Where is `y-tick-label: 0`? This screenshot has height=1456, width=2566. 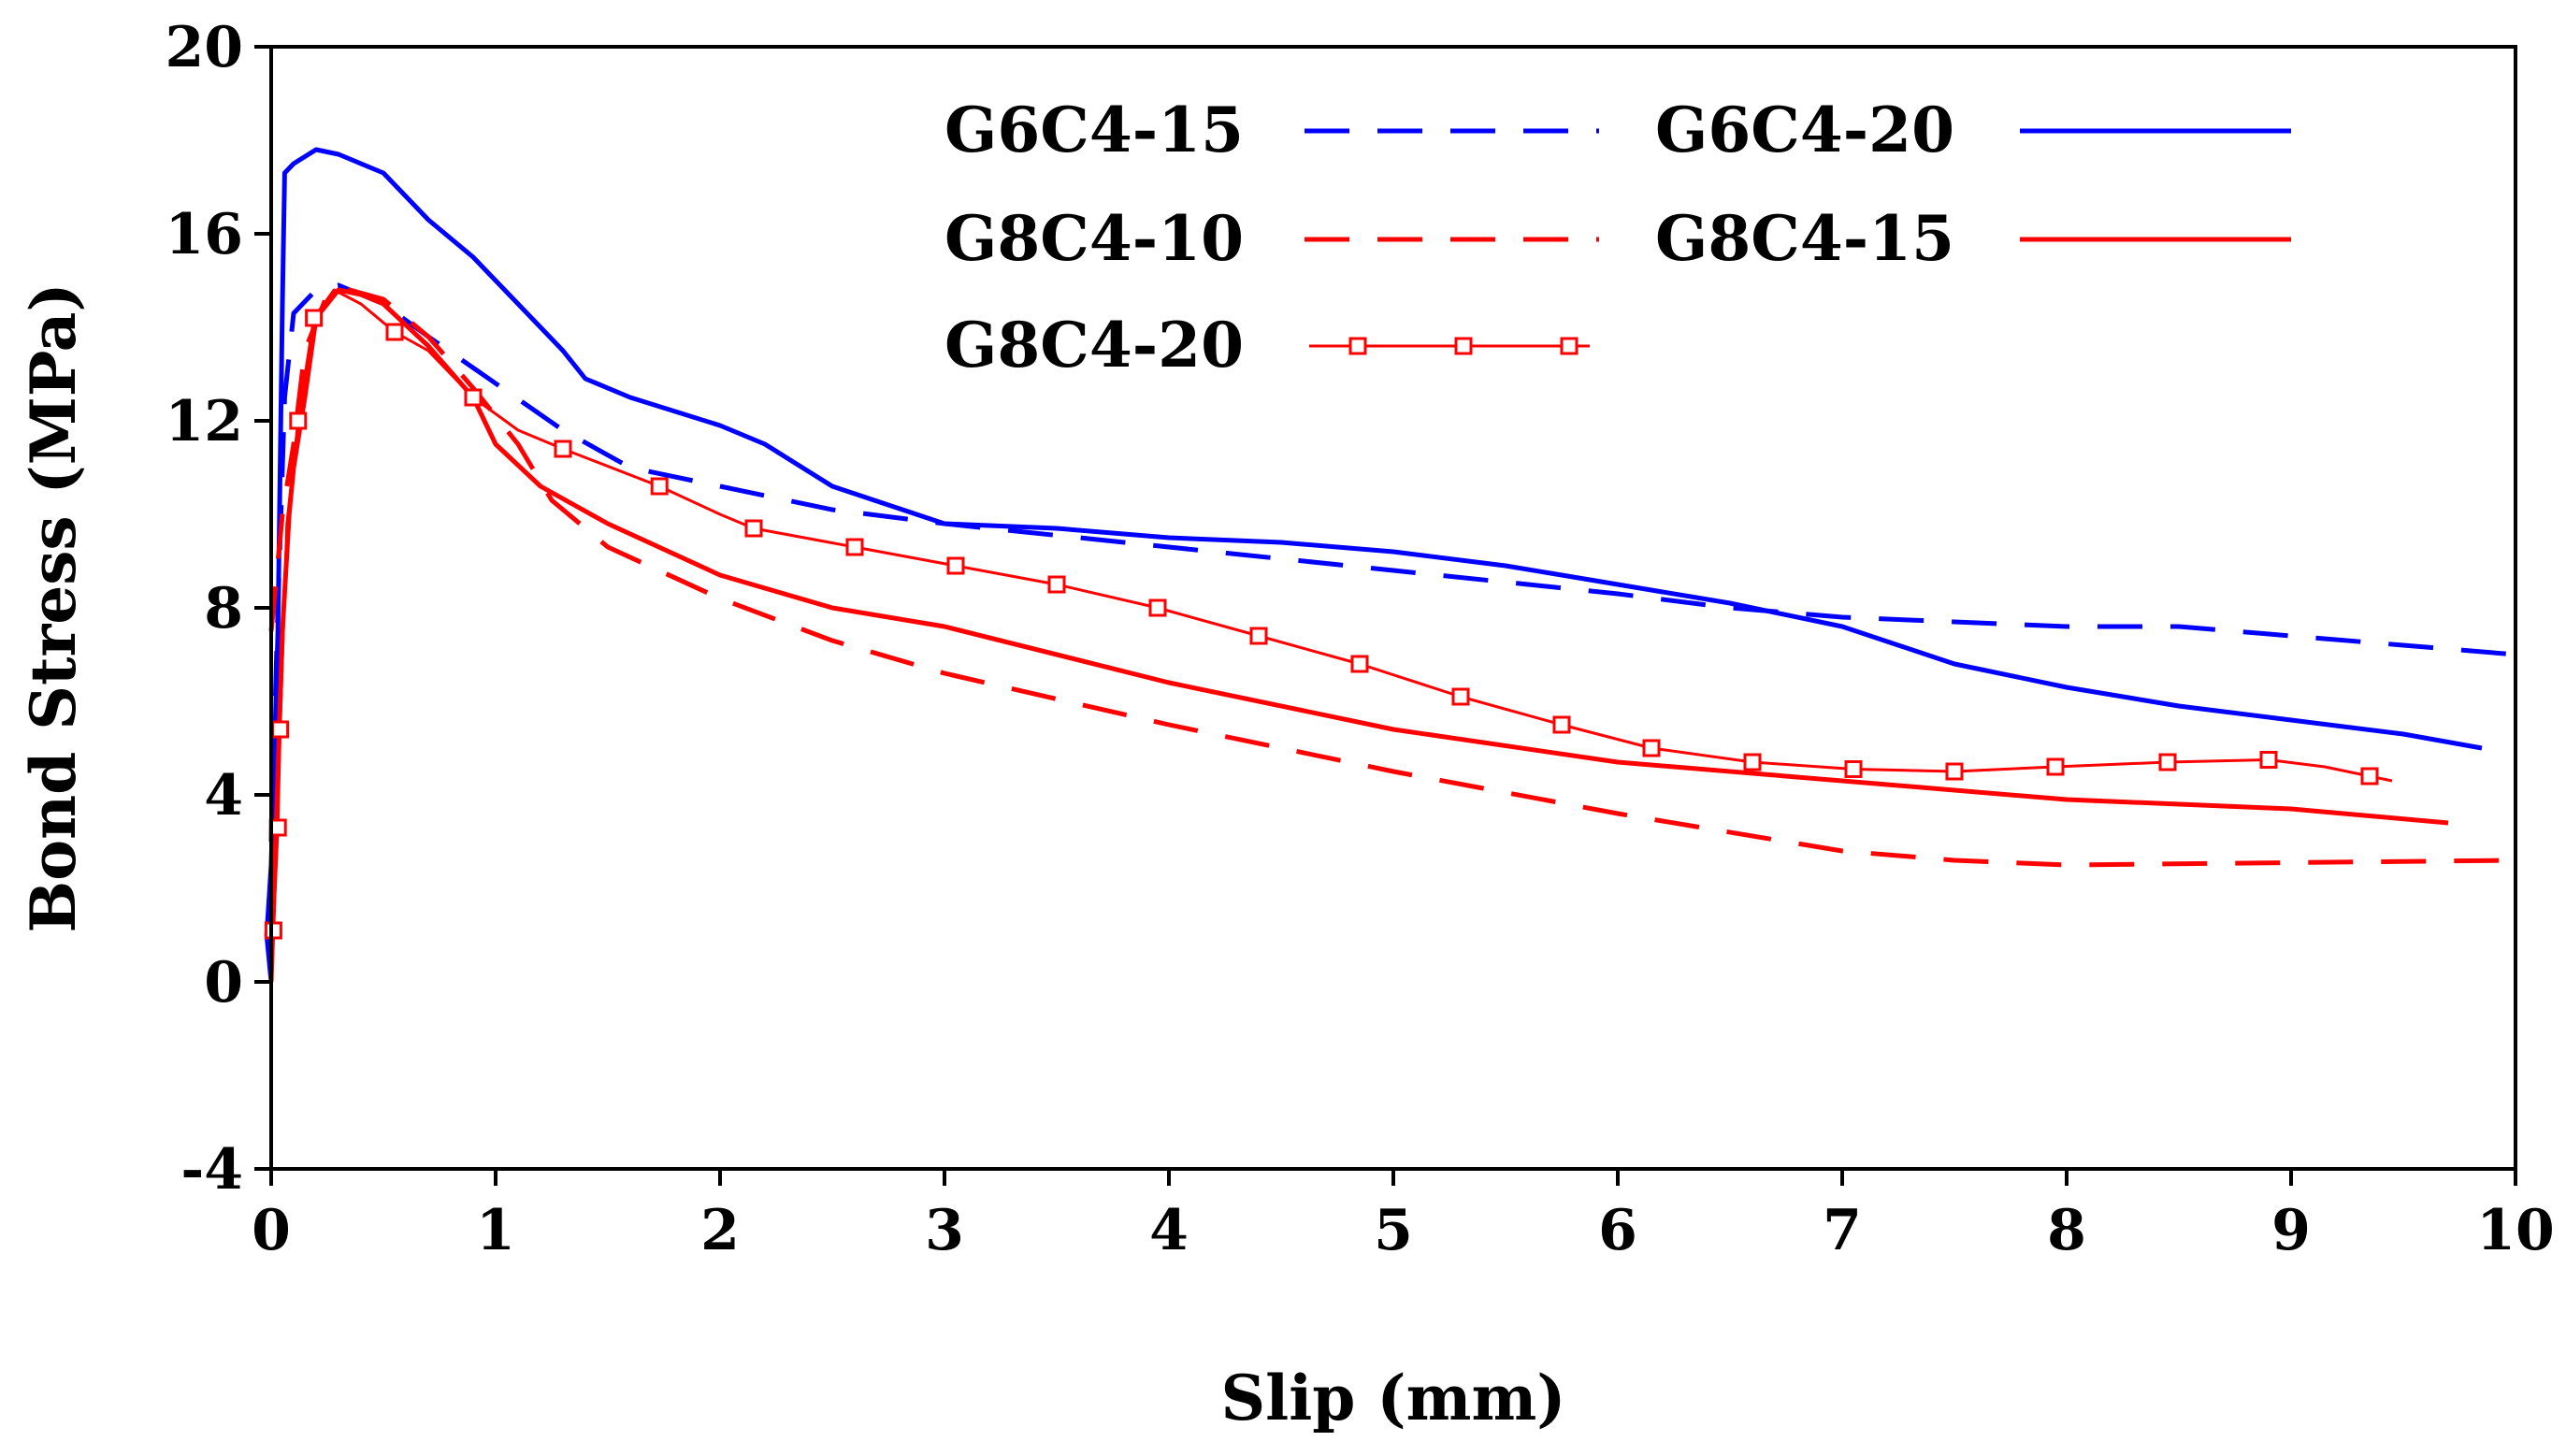 y-tick-label: 0 is located at coordinates (223, 983).